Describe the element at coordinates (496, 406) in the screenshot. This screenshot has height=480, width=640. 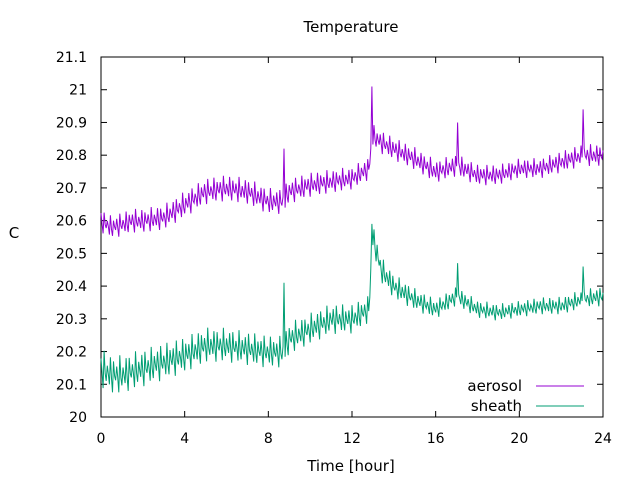
I see `legend-label-sheath: sheath` at that location.